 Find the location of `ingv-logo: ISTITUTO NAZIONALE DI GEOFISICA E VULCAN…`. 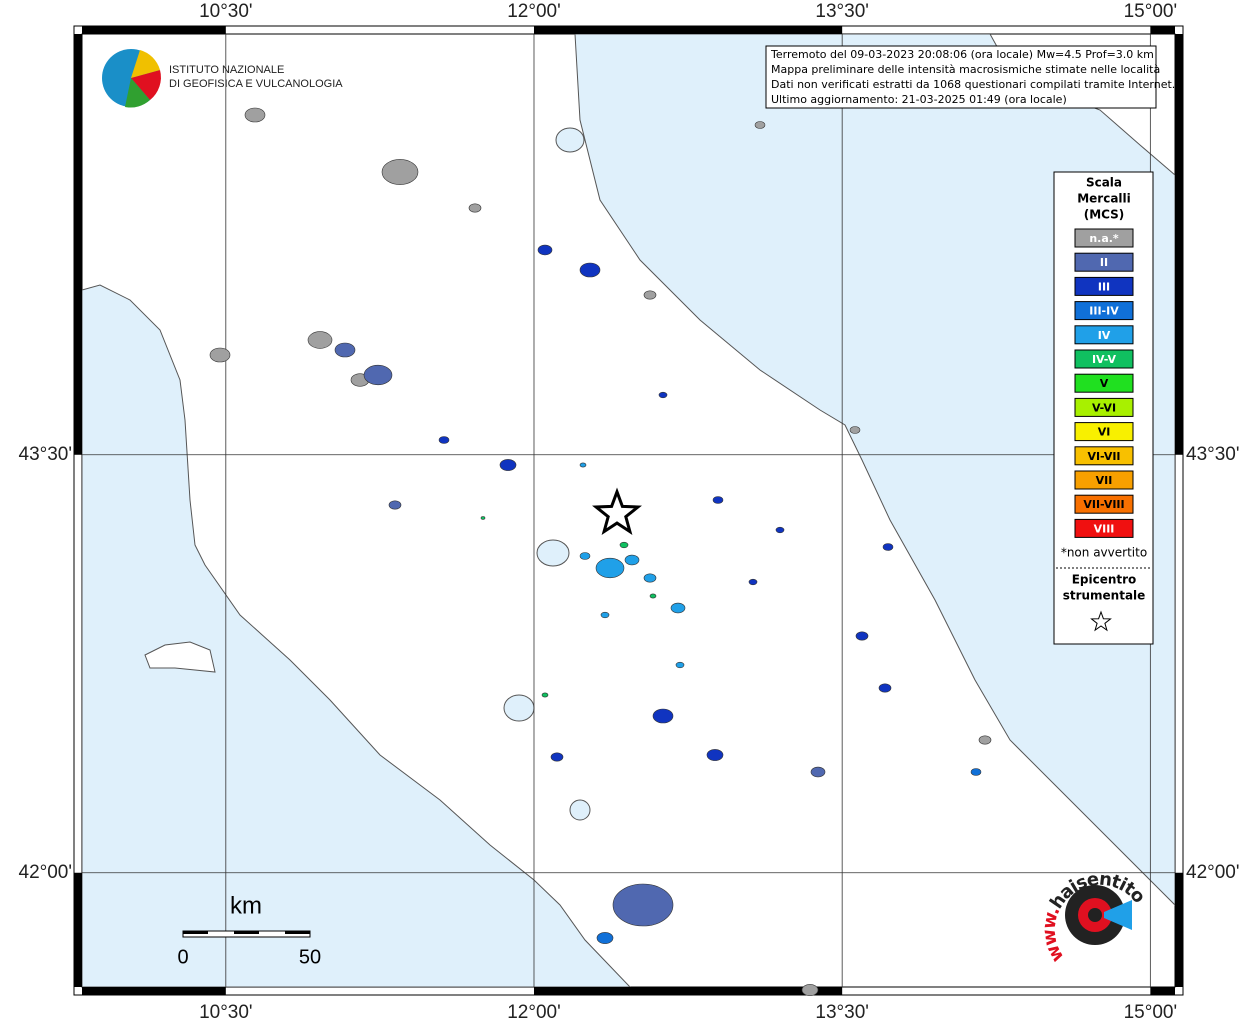

ingv-logo: ISTITUTO NAZIONALE DI GEOFISICA E VULCAN… is located at coordinates (222, 78).